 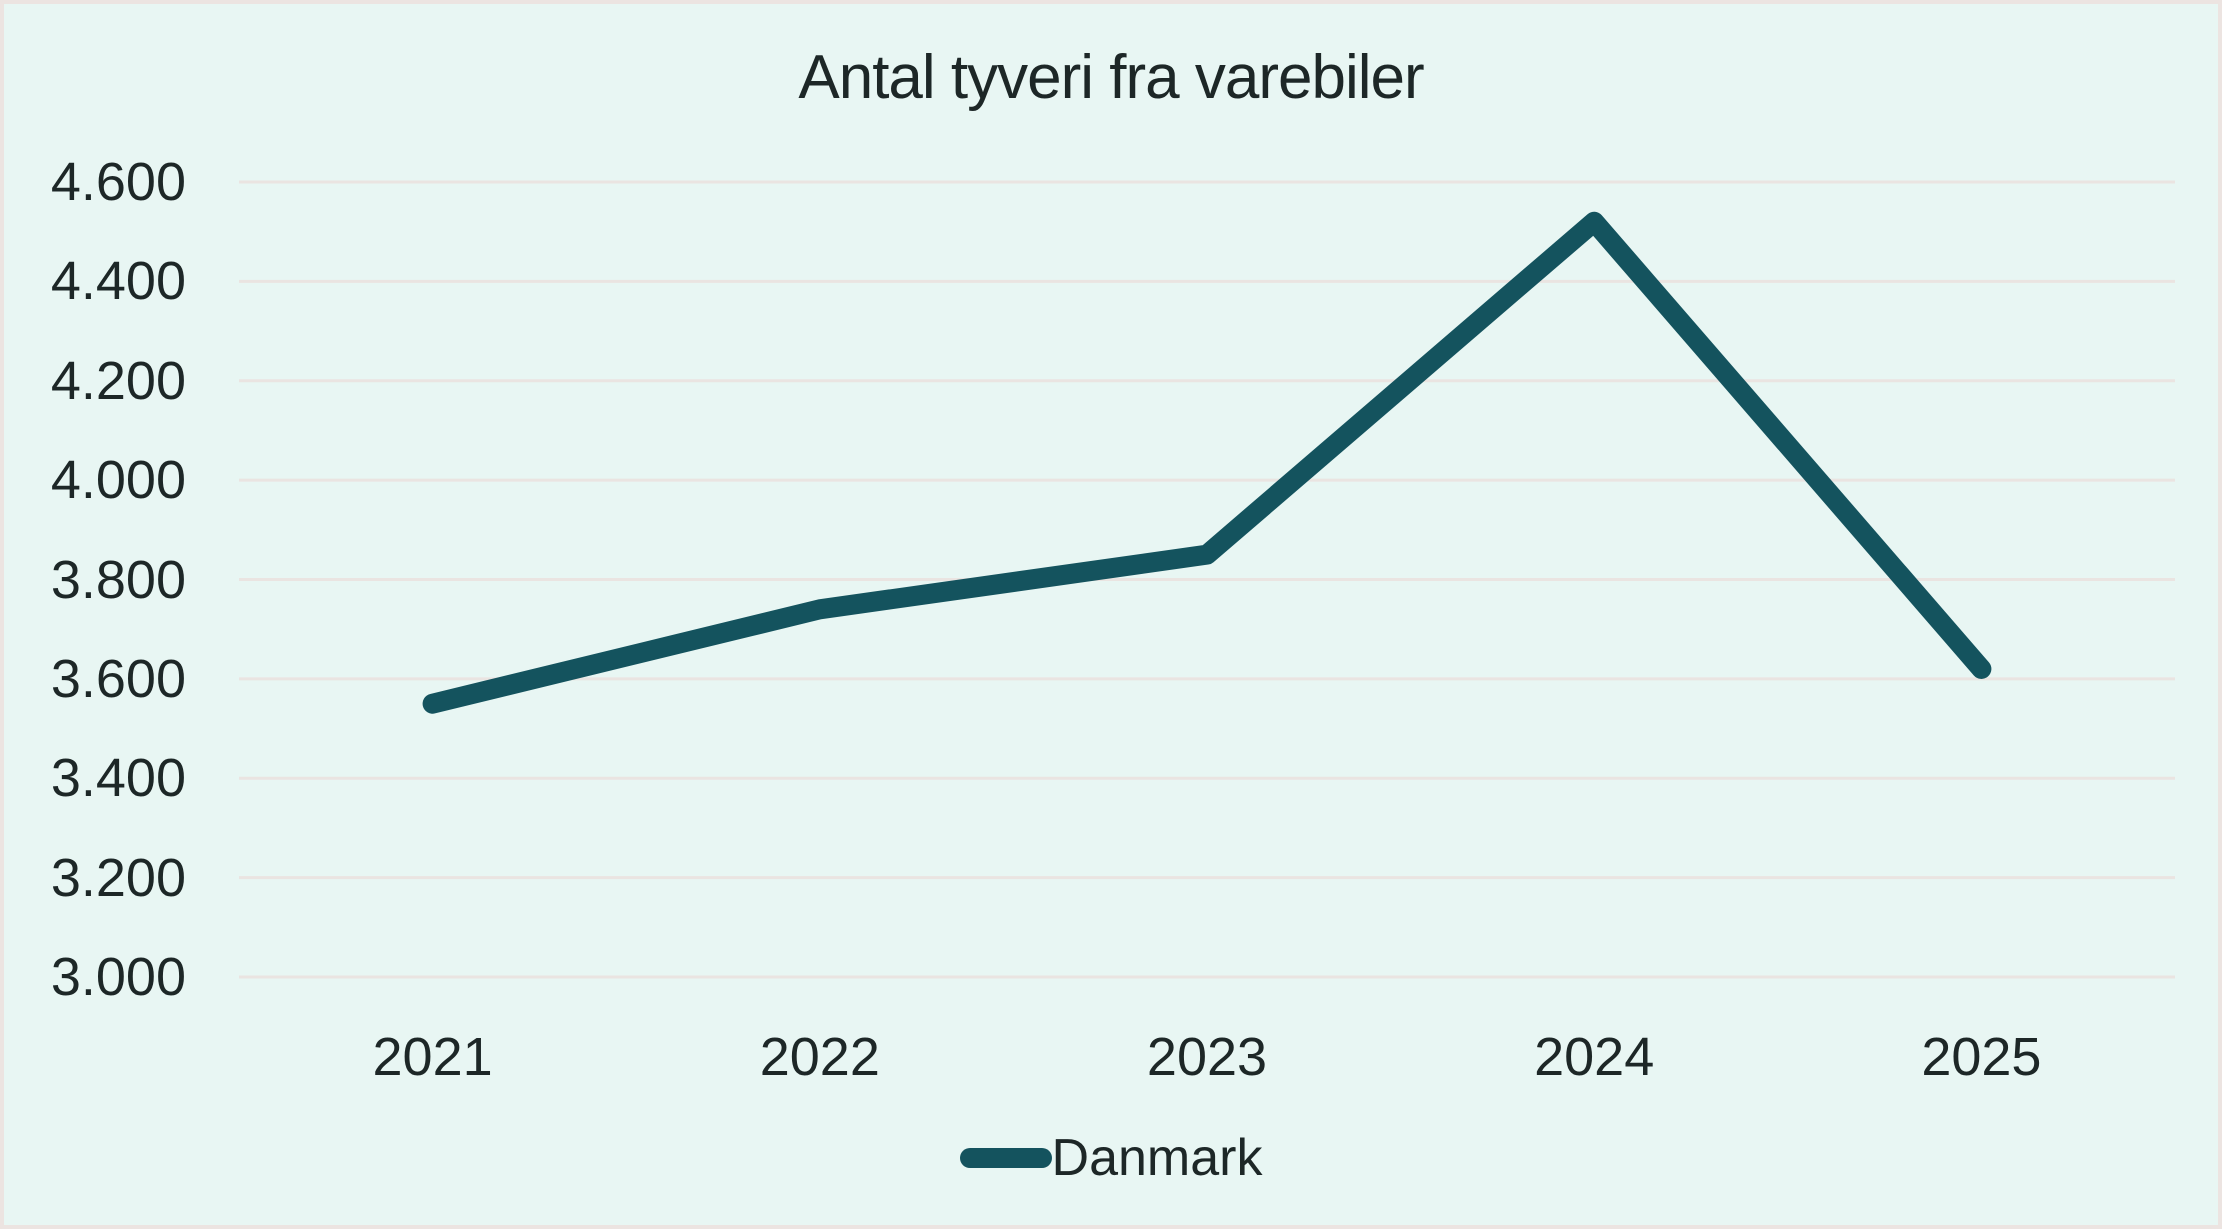 I want to click on y-tick-label: 3.000, so click(x=118, y=977).